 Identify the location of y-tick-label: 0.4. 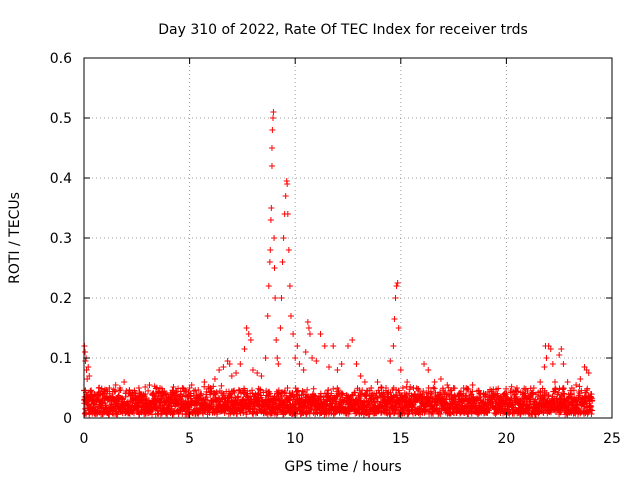
(61, 179).